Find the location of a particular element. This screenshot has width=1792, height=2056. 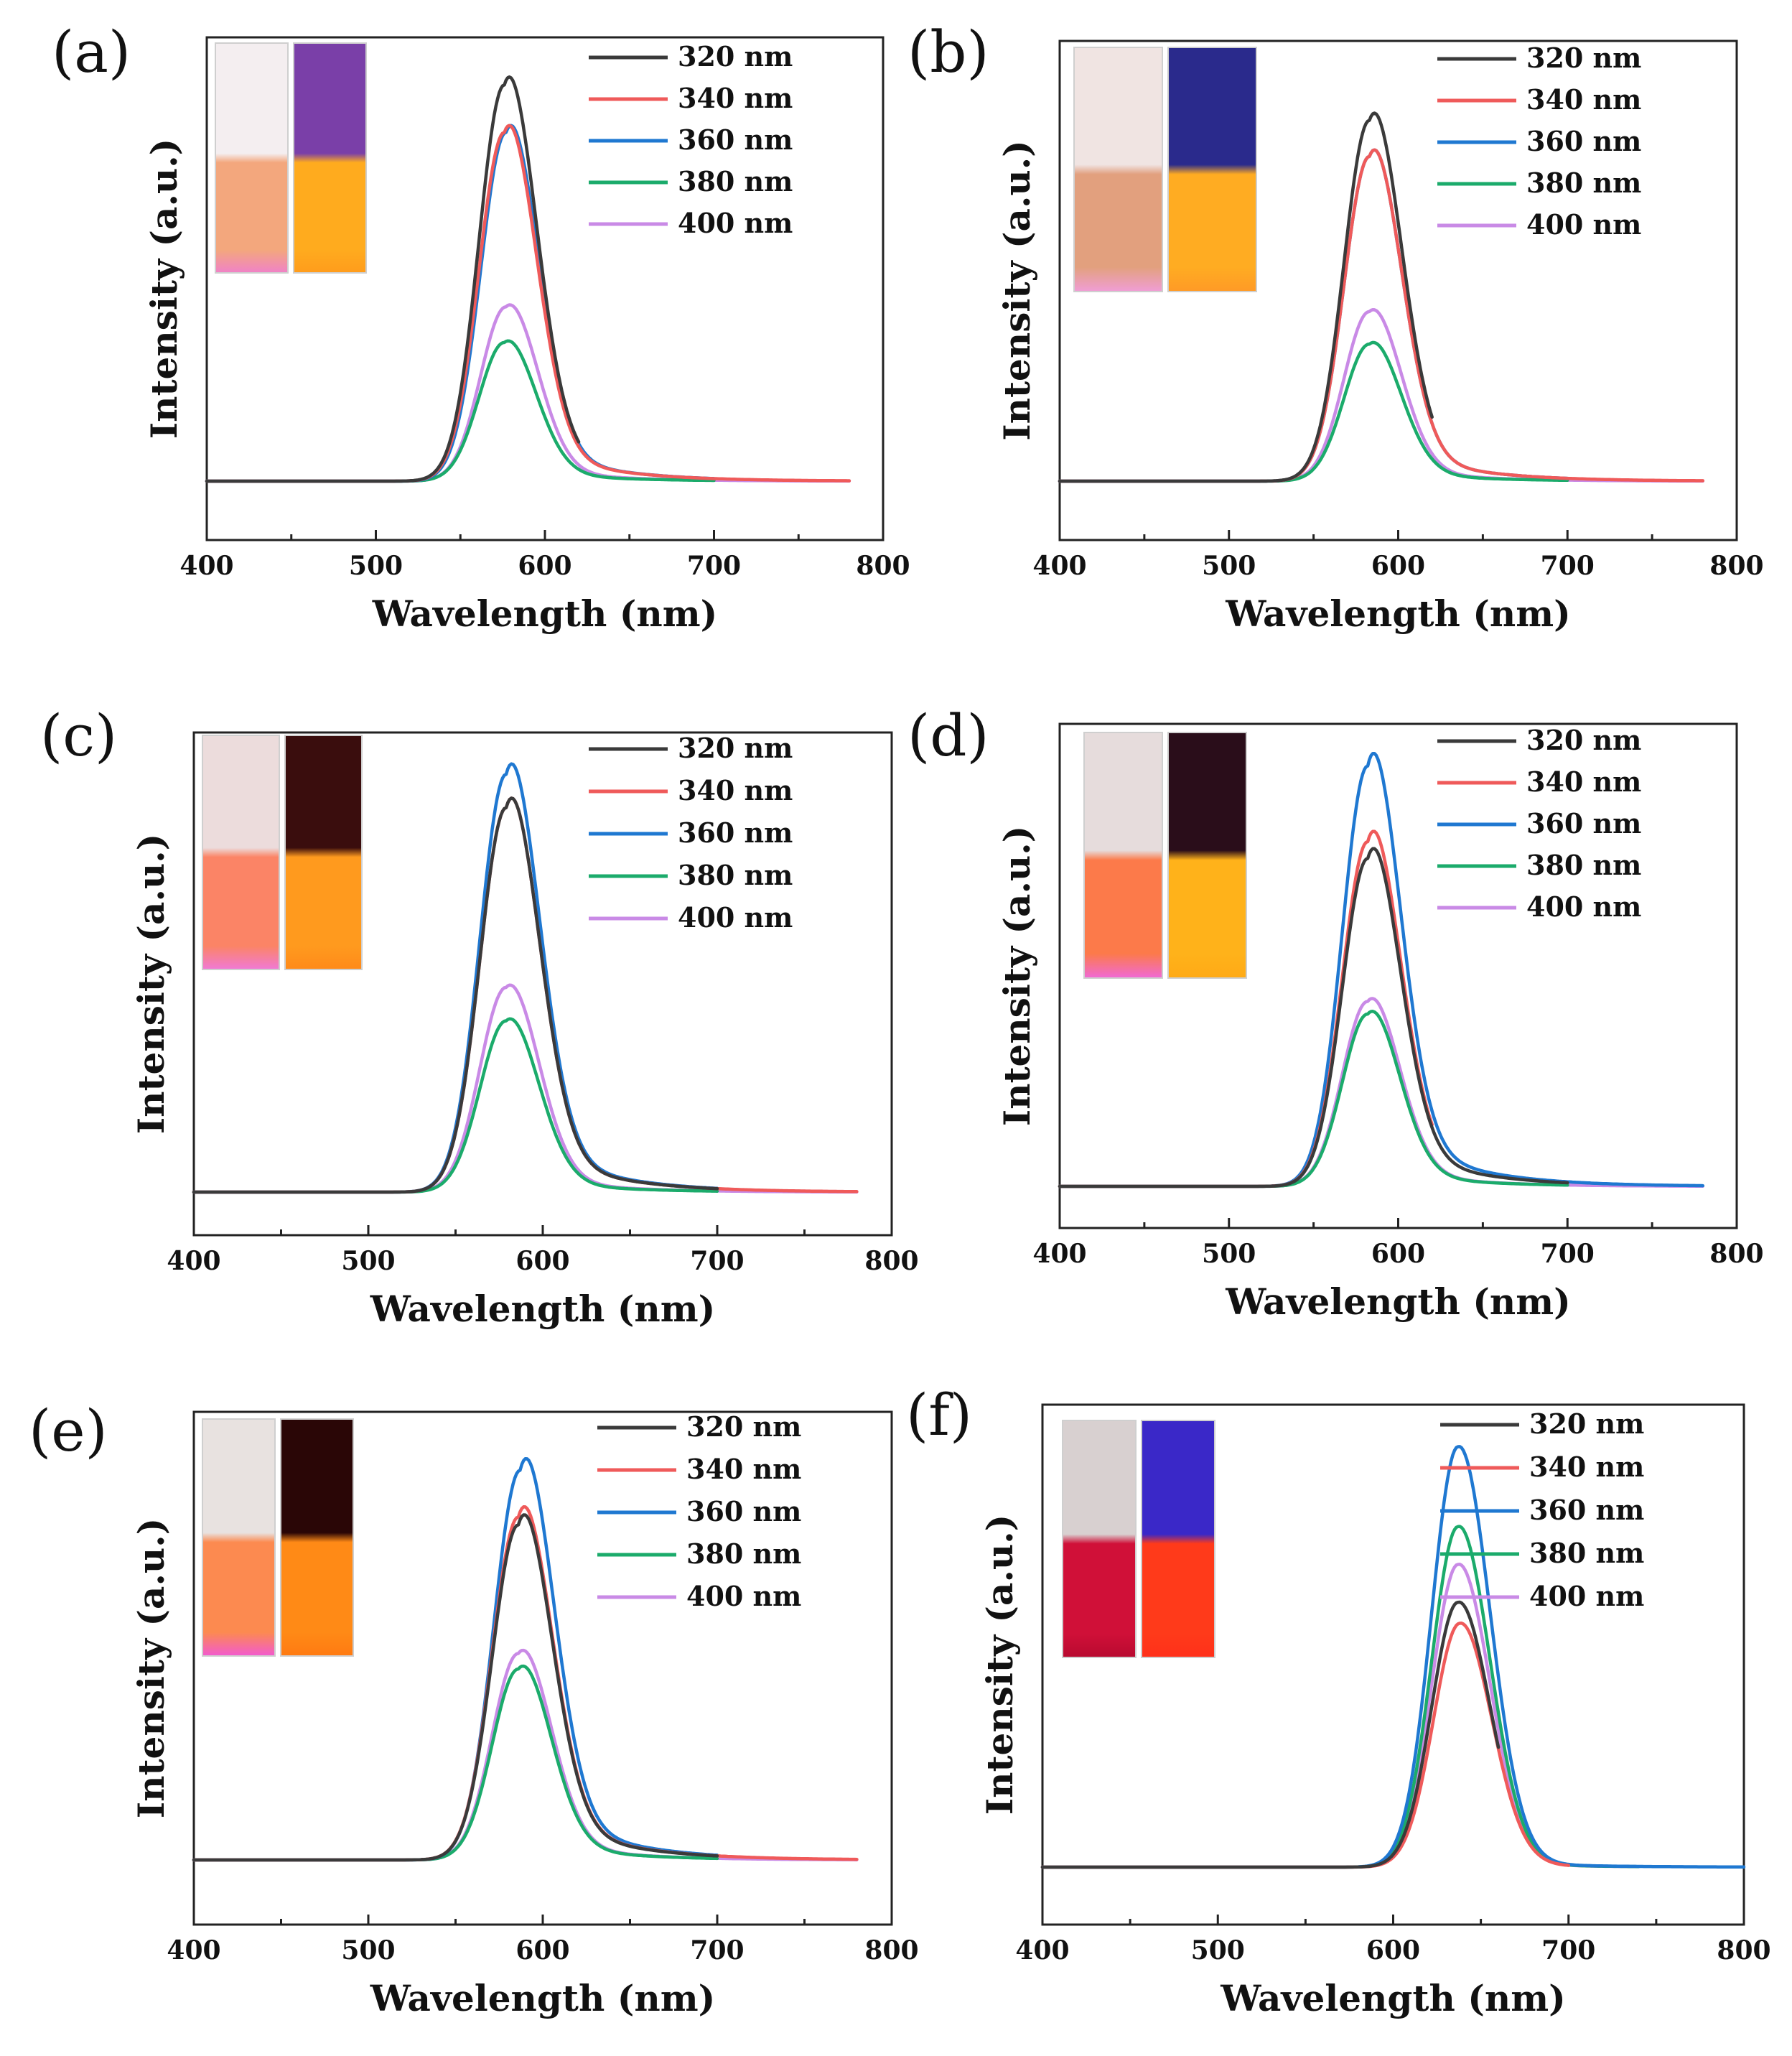

panel-label: (d) is located at coordinates (948, 735).